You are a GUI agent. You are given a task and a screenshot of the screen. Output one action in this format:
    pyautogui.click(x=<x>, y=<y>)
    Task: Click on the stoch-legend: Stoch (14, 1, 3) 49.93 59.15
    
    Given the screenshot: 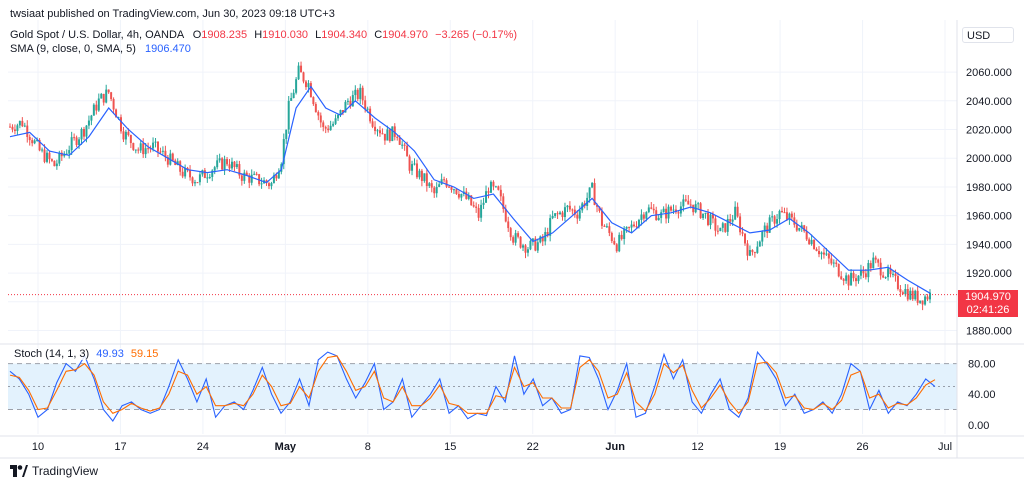 What is the action you would take?
    pyautogui.click(x=86, y=354)
    